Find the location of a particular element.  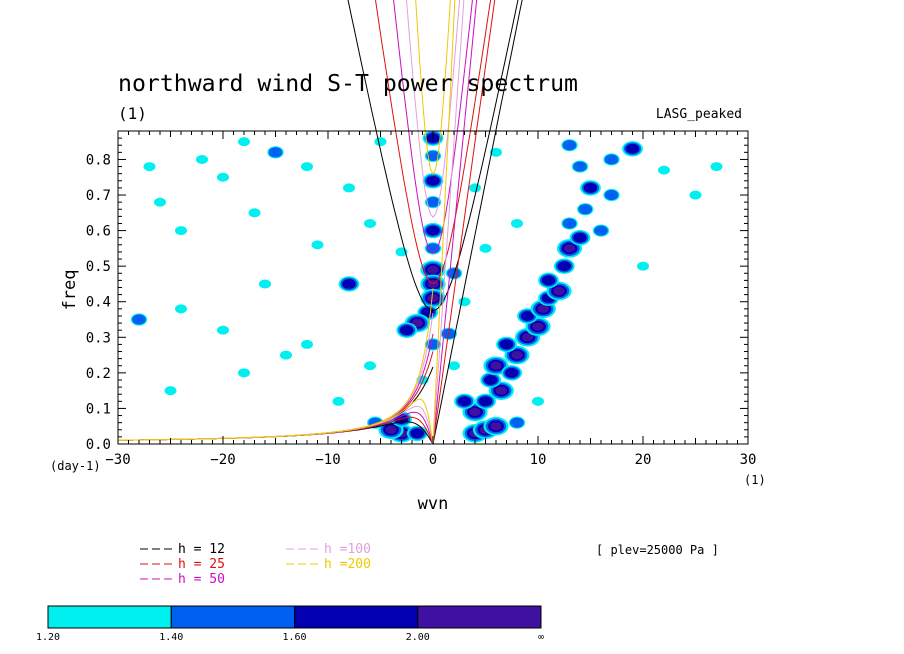

chart-subtitle-left: (1) is located at coordinates (132, 113).